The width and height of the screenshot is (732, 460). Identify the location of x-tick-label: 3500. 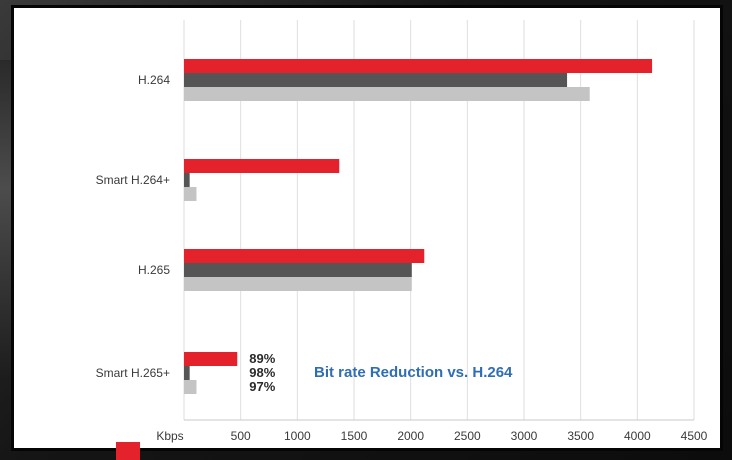
(580, 436).